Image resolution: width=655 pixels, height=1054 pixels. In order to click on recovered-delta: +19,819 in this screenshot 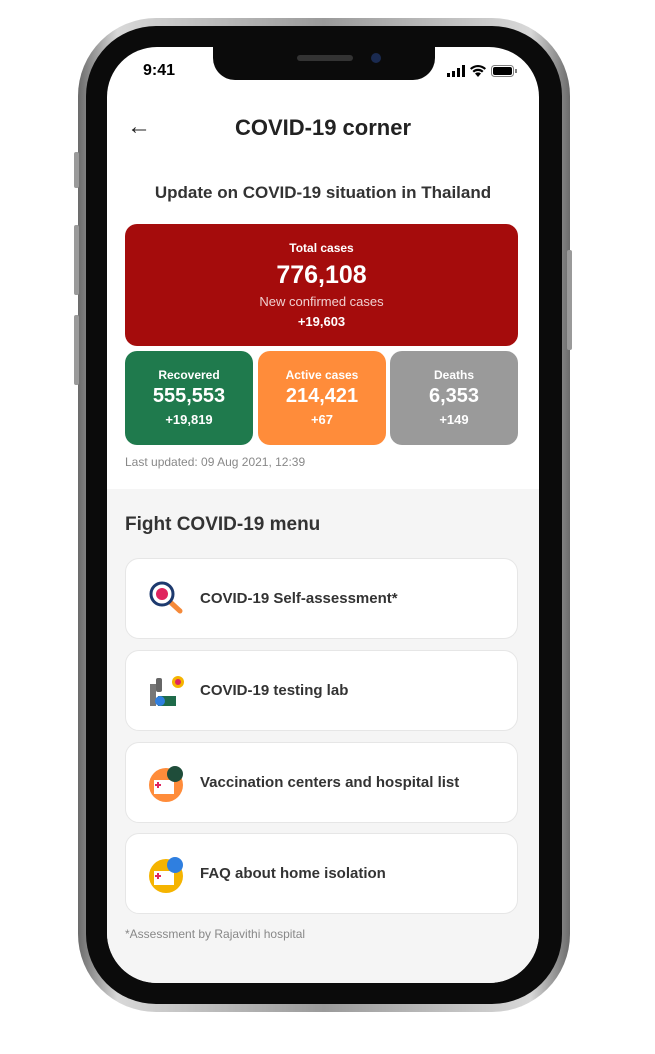, I will do `click(189, 419)`.